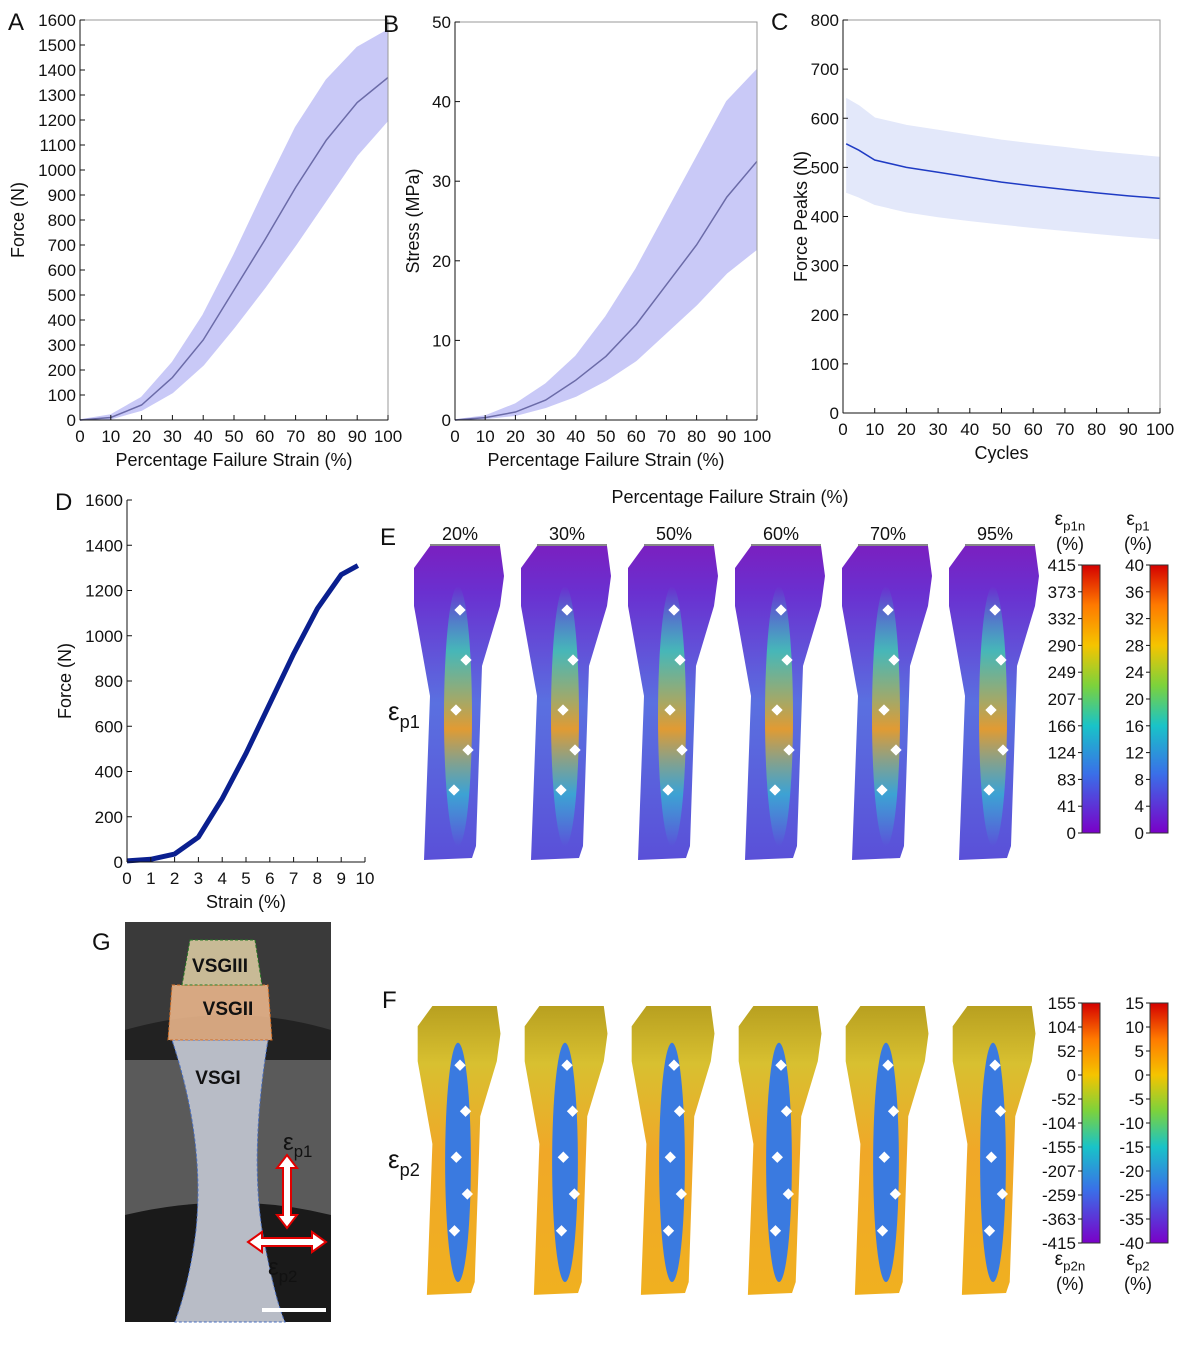  I want to click on y-tick-label: 10, so click(441, 340).